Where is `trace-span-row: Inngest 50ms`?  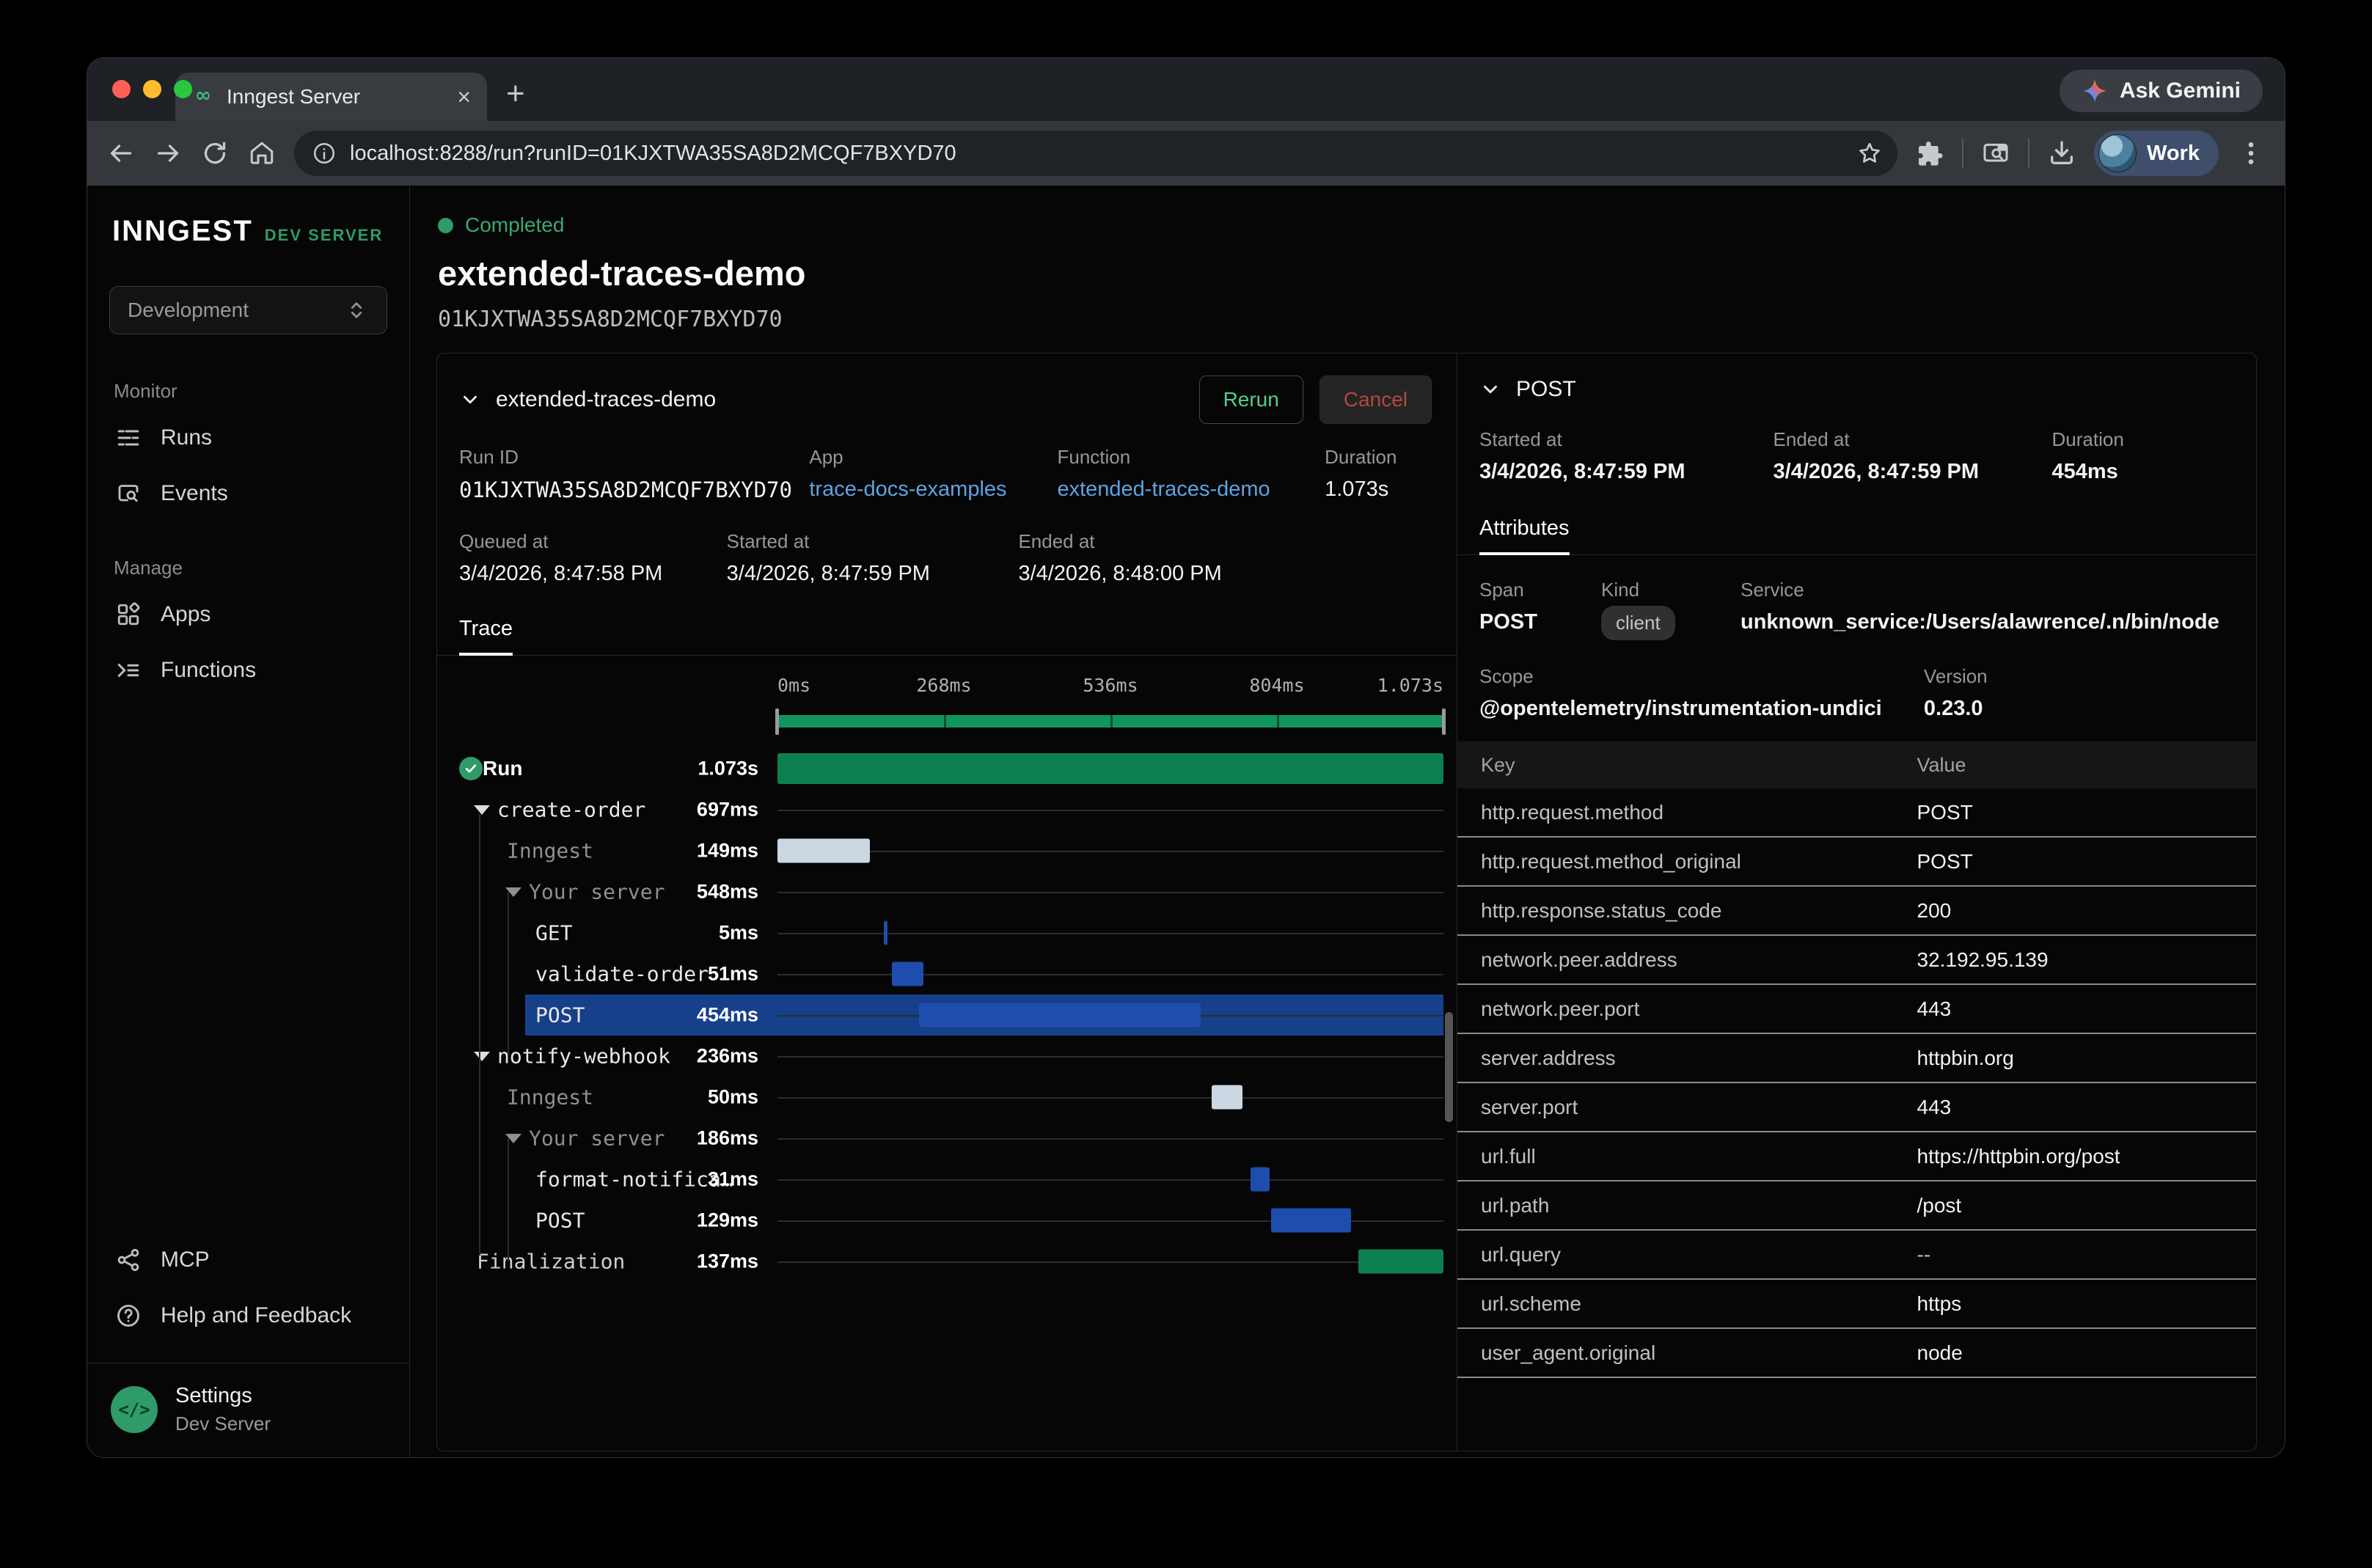 trace-span-row: Inngest 50ms is located at coordinates (949, 1097).